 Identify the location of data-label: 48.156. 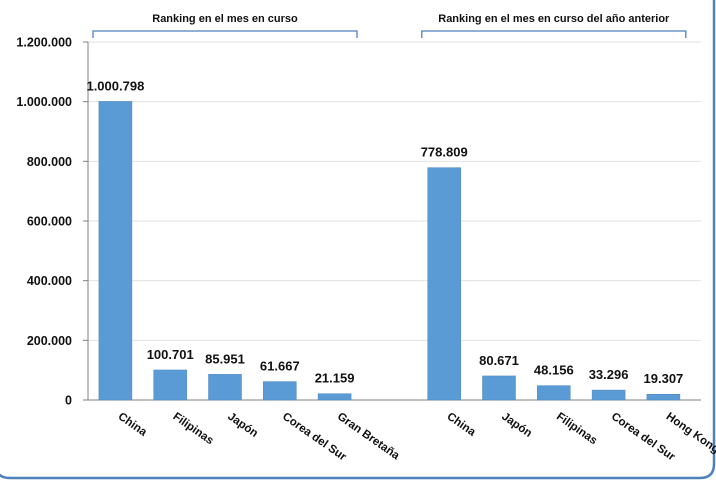
(554, 370).